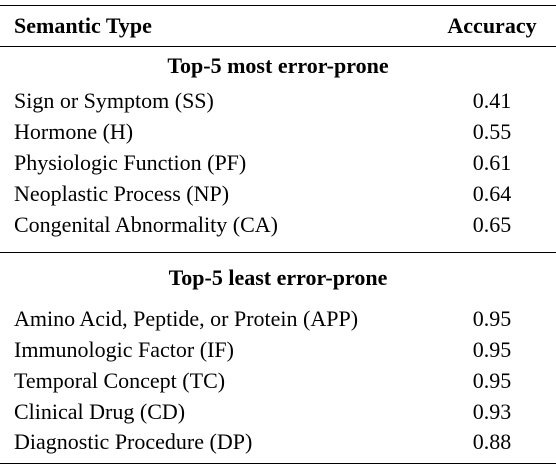 The width and height of the screenshot is (556, 464). Describe the element at coordinates (278, 26) in the screenshot. I see `table-header-row: Semantic Type Accuracy` at that location.